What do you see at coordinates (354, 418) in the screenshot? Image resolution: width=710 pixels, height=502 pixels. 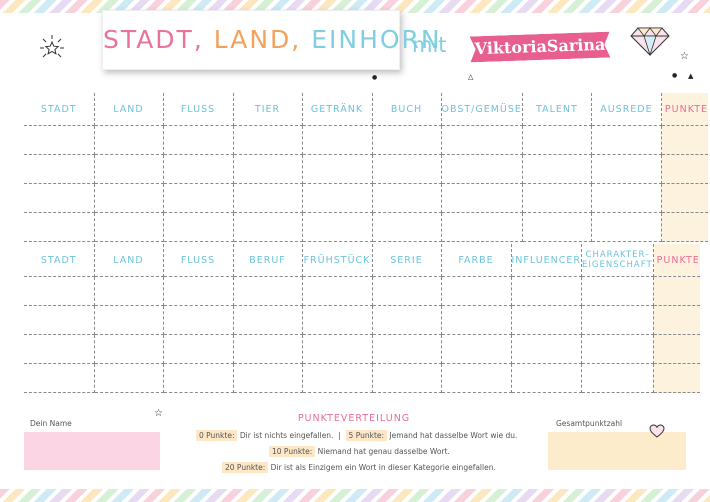 I see `rules-title: PUNKTEVERTEILUNG` at bounding box center [354, 418].